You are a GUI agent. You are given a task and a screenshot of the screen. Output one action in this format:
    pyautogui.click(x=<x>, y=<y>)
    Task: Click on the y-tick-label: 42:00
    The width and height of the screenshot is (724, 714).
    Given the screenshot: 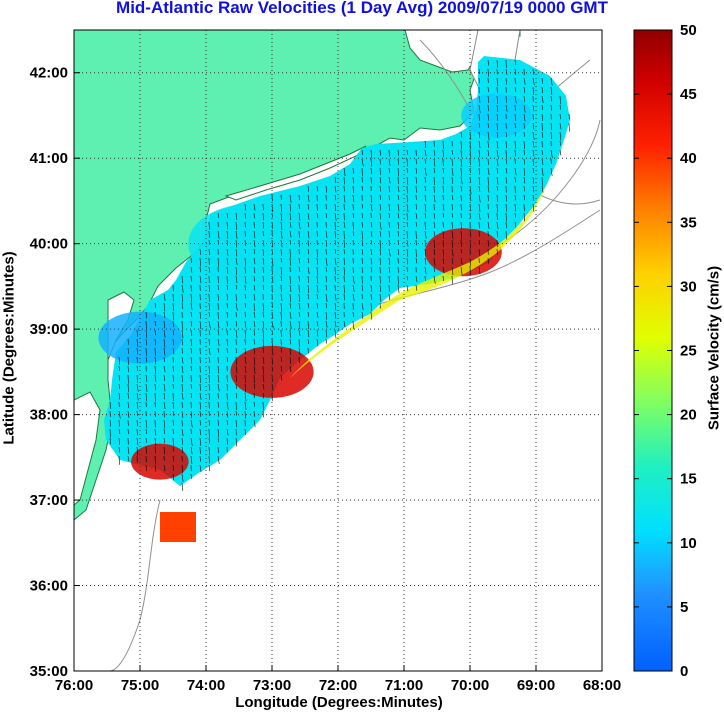 What is the action you would take?
    pyautogui.click(x=49, y=73)
    